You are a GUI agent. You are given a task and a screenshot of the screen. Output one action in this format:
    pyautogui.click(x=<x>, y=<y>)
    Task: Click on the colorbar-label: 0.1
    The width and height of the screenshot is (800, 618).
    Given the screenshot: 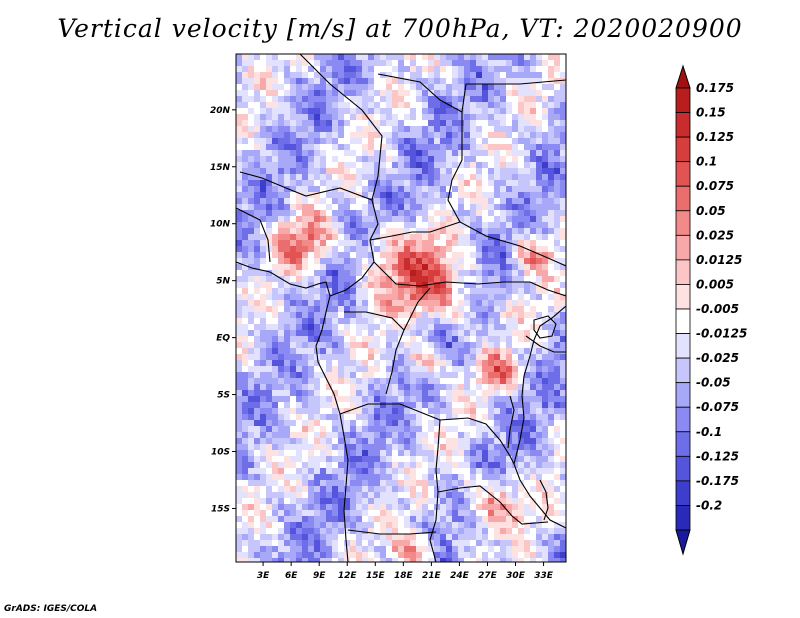 What is the action you would take?
    pyautogui.click(x=706, y=162)
    